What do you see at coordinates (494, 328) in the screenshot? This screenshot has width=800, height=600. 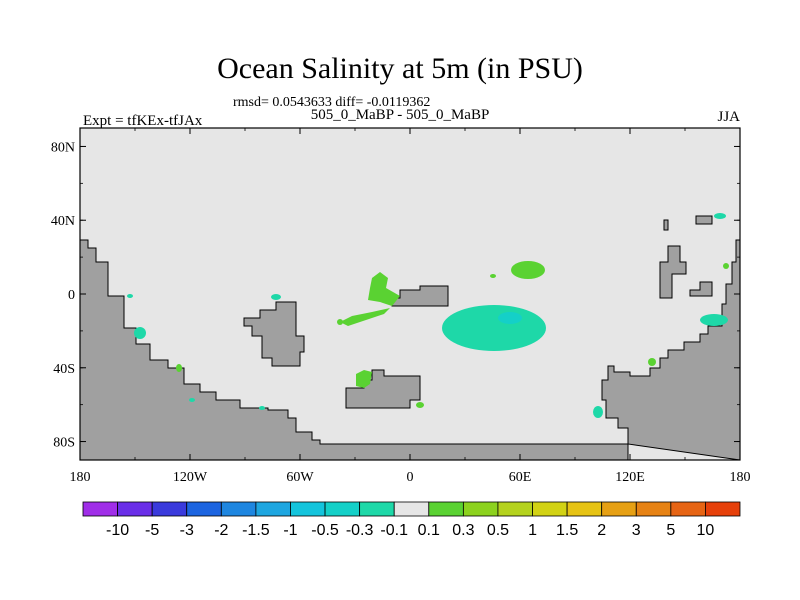 I see `anomaly-blob-main` at bounding box center [494, 328].